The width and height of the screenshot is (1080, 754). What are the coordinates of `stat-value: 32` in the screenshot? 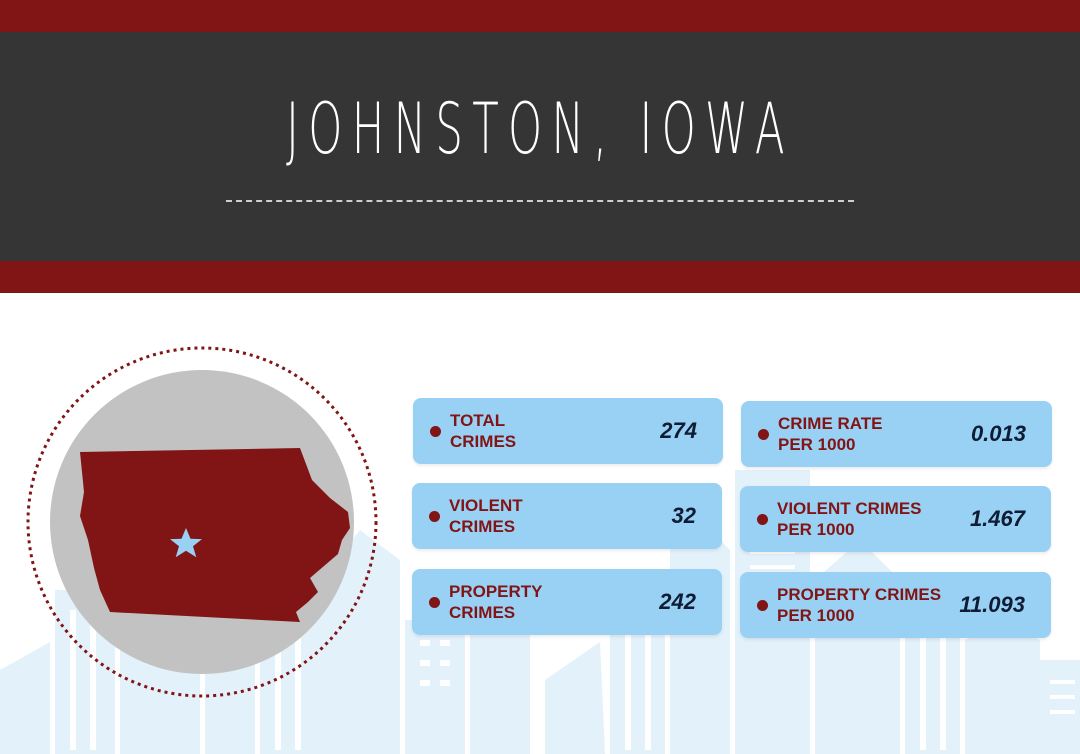 It's located at (683, 515).